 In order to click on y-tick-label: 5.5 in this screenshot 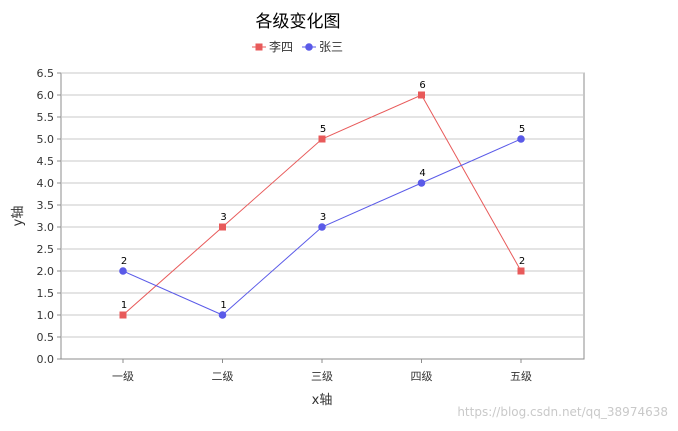, I will do `click(46, 117)`.